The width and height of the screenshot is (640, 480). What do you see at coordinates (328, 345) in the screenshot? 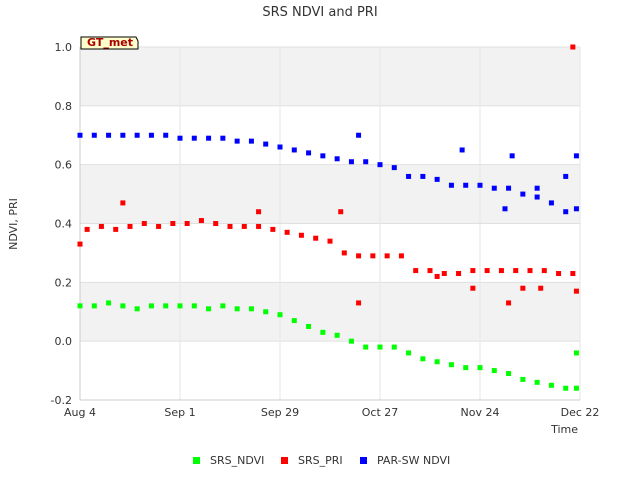
I see `series-srs-ndvi` at bounding box center [328, 345].